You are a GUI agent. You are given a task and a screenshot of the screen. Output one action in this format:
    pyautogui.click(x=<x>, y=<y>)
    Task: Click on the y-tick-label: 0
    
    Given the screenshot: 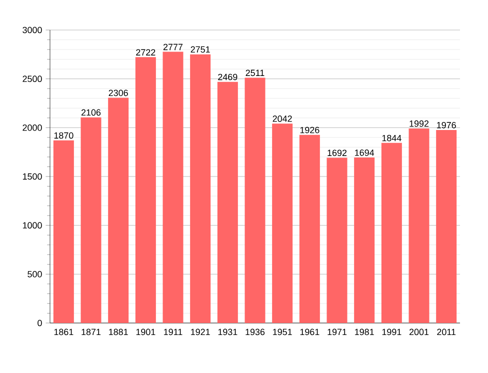 What is the action you would take?
    pyautogui.click(x=40, y=323)
    